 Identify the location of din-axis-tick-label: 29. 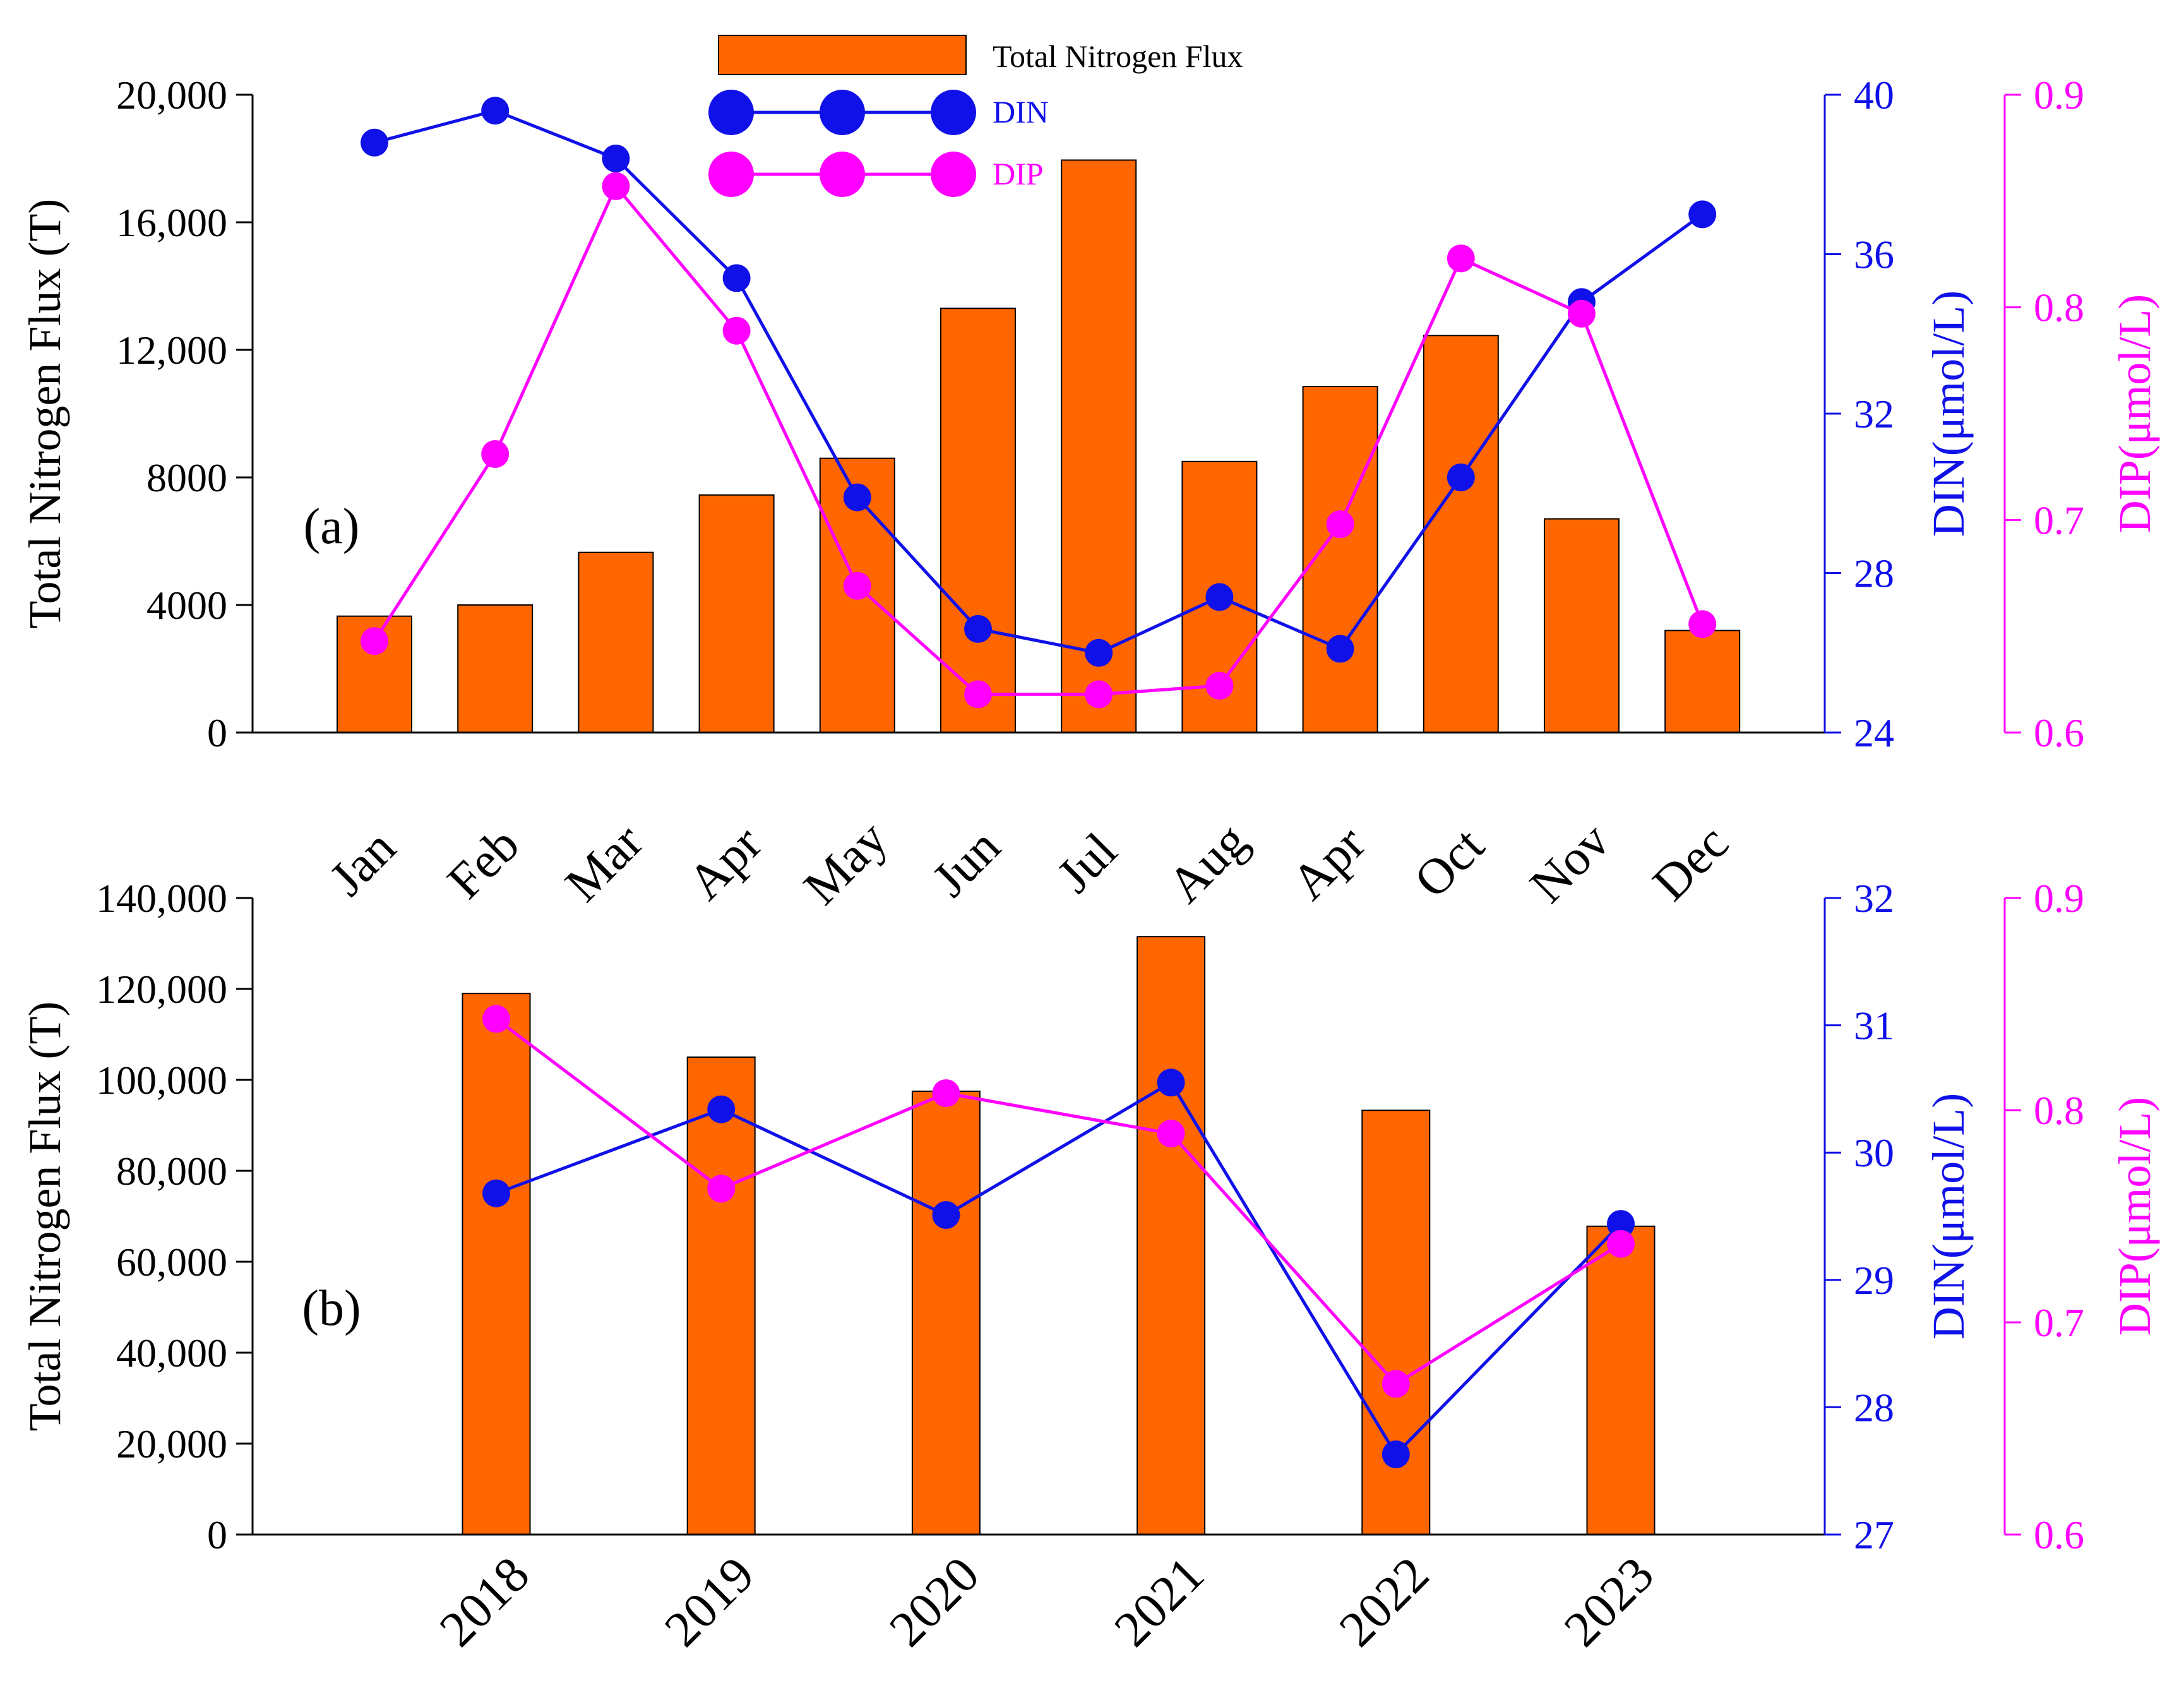
(1874, 1280).